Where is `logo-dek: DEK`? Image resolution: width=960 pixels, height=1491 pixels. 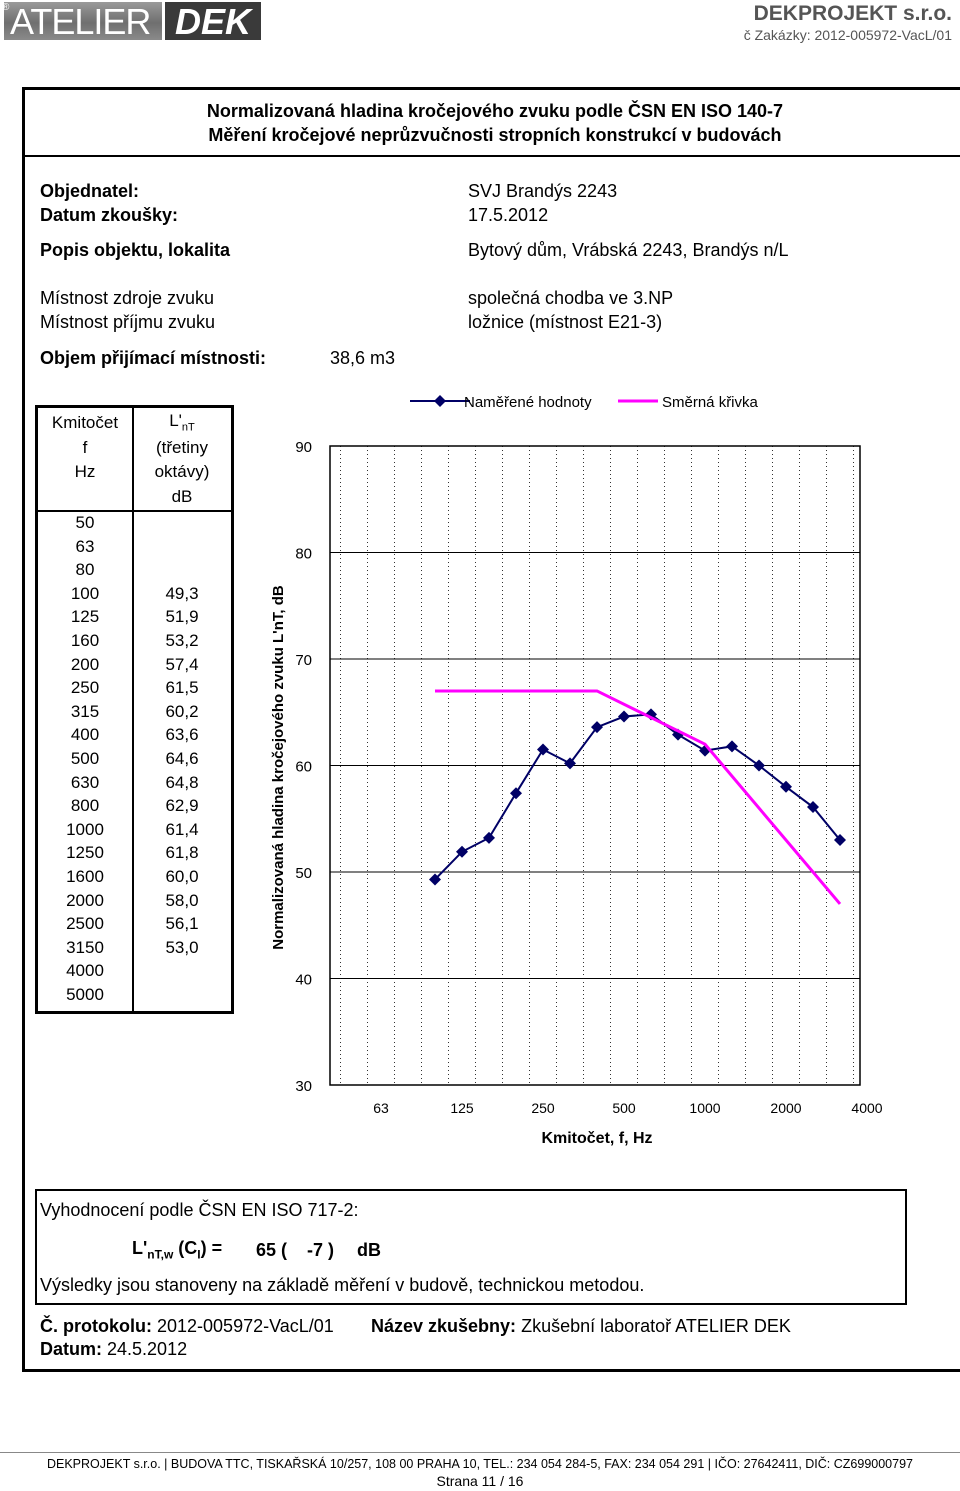
logo-dek: DEK is located at coordinates (213, 22).